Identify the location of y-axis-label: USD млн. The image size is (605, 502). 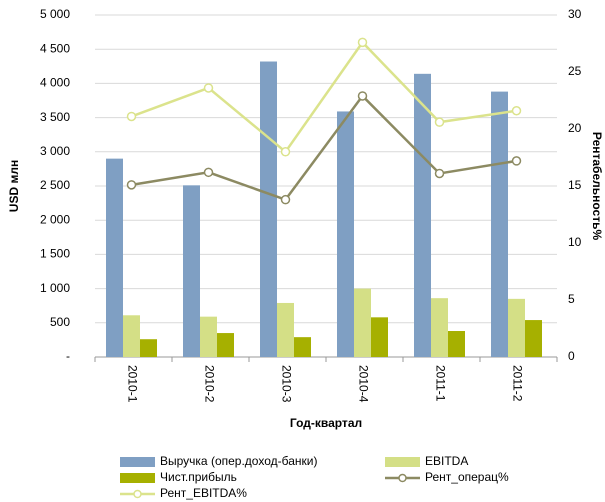
(14, 186).